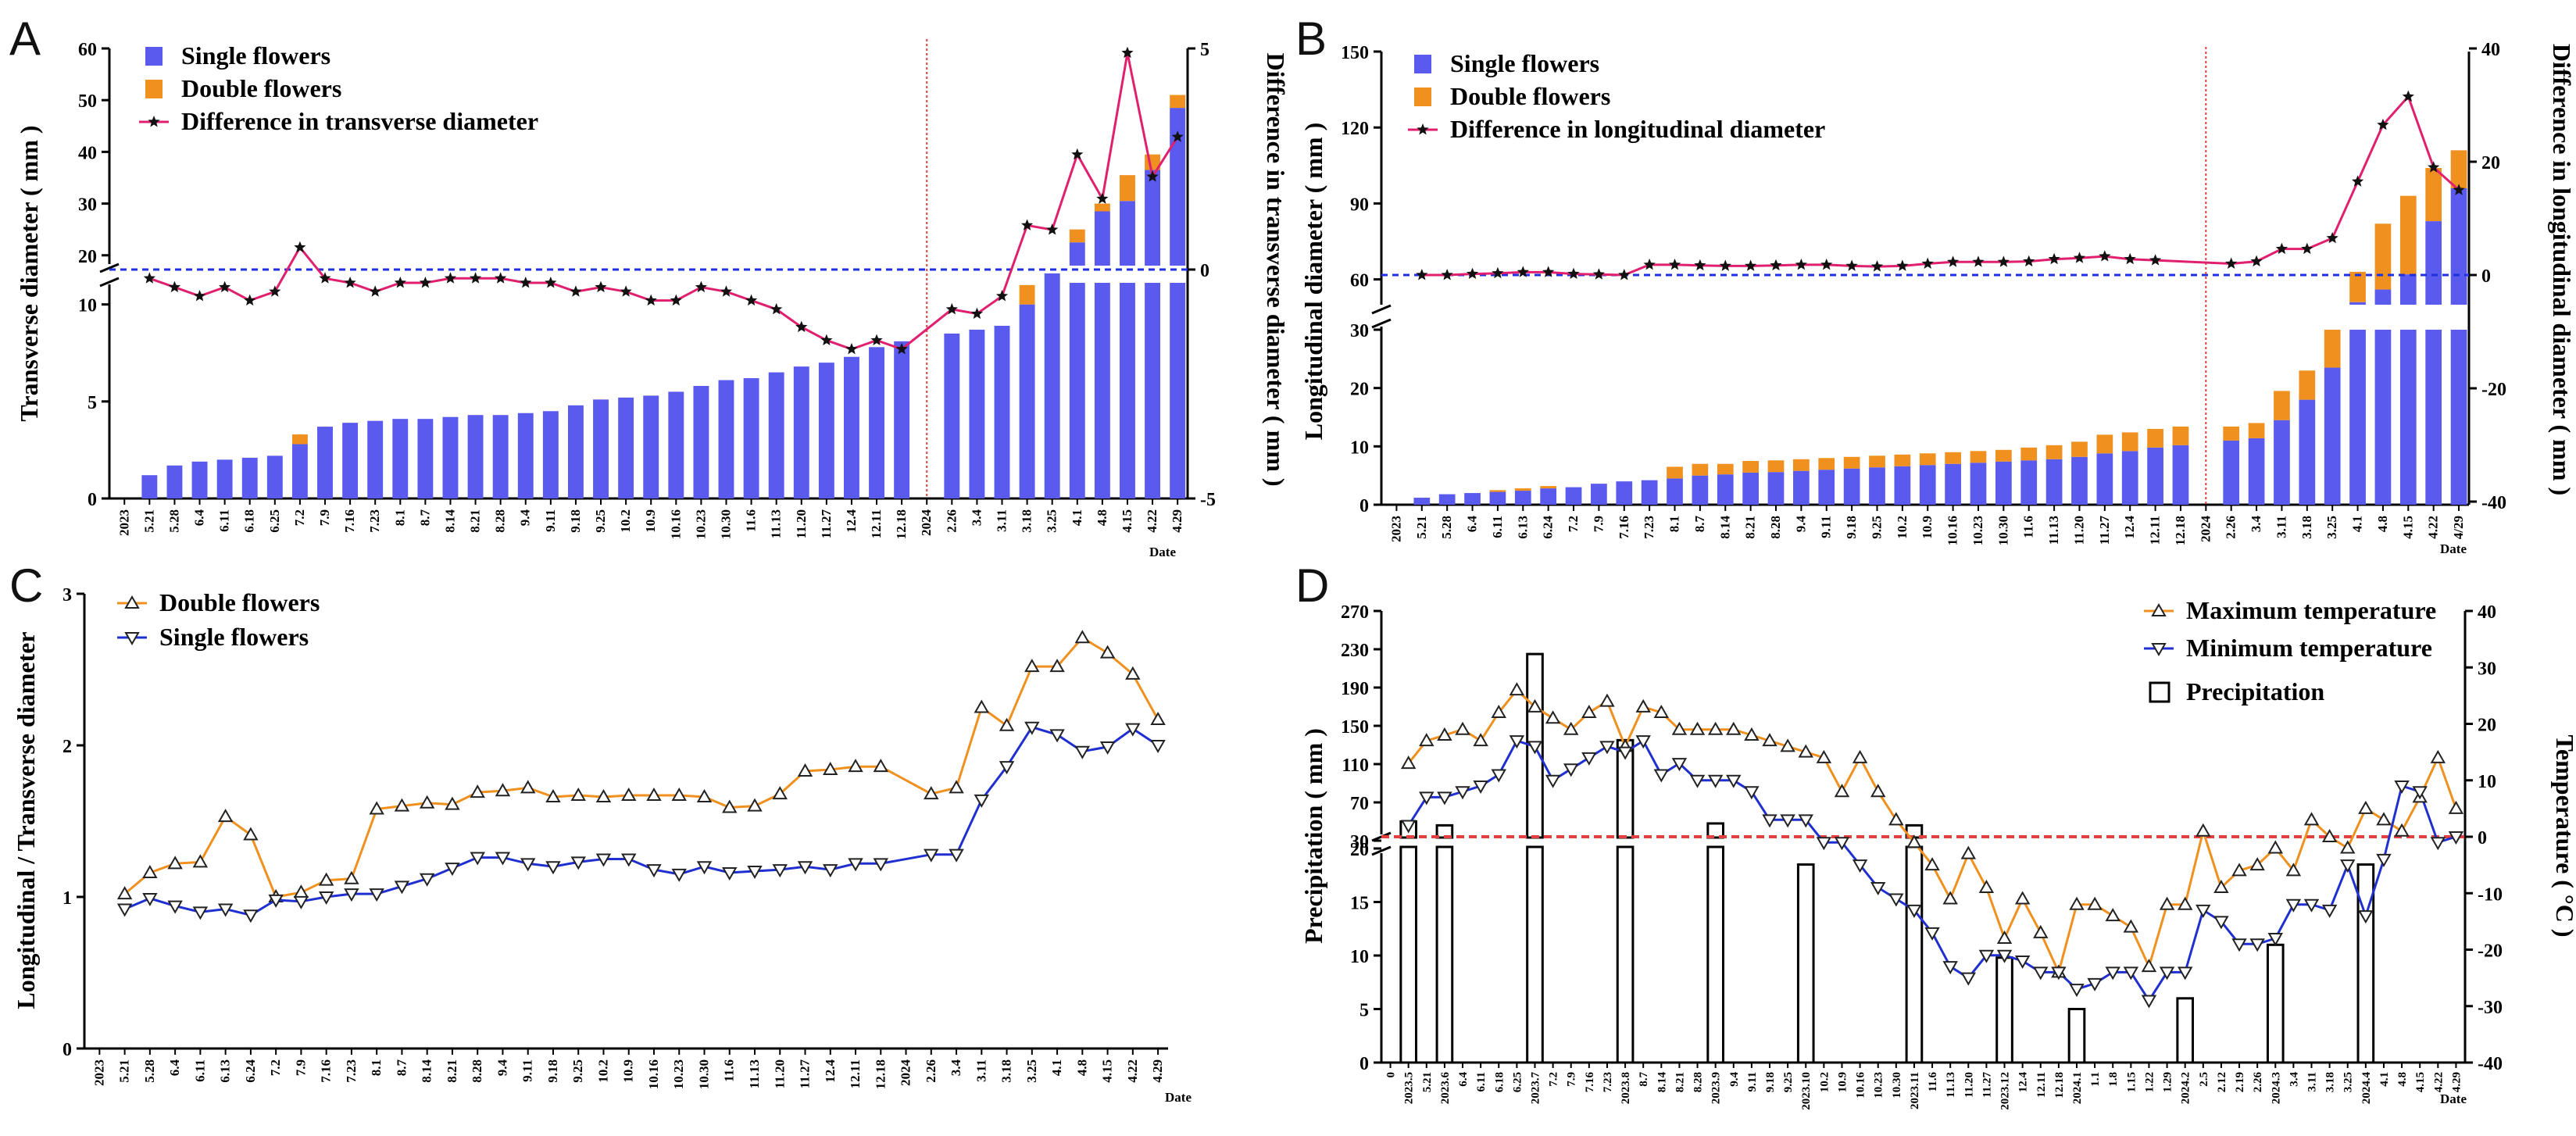 The image size is (2576, 1136). What do you see at coordinates (2458, 527) in the screenshot?
I see `x-tick-label: 4/29` at bounding box center [2458, 527].